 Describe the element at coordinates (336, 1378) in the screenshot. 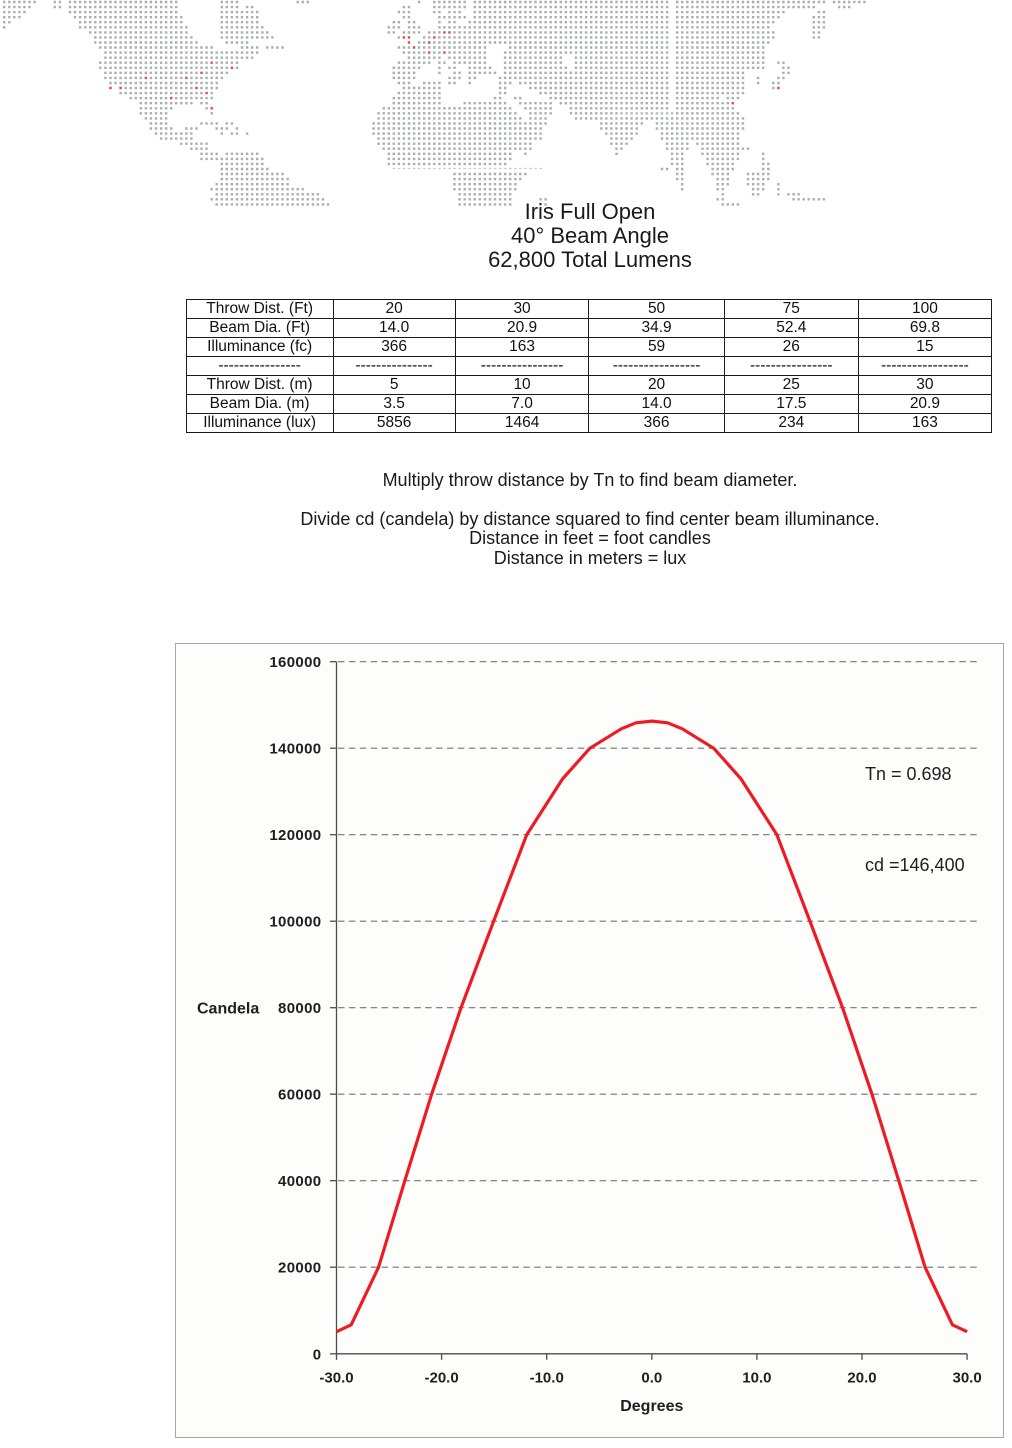

I see `svg-text: -30.0` at that location.